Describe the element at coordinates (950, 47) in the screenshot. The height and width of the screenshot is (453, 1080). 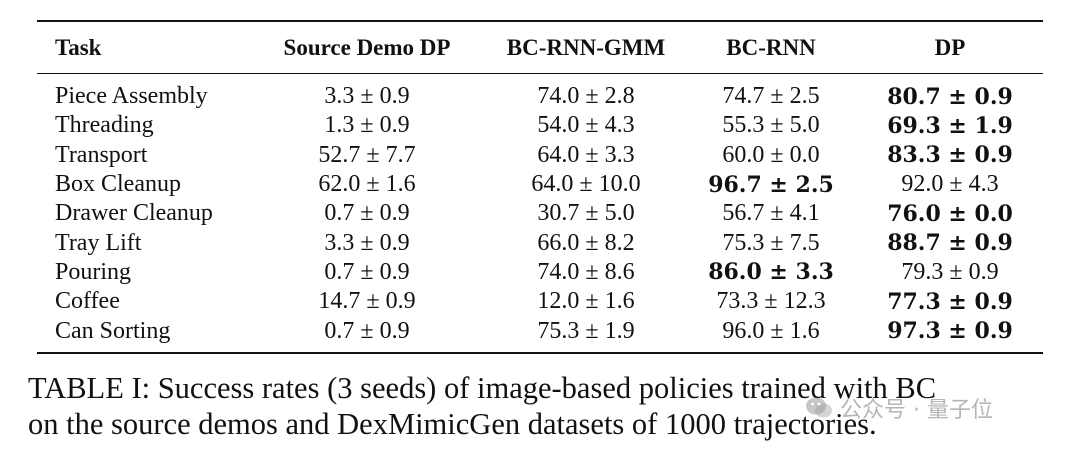
I see `column-header-dp: DP` at that location.